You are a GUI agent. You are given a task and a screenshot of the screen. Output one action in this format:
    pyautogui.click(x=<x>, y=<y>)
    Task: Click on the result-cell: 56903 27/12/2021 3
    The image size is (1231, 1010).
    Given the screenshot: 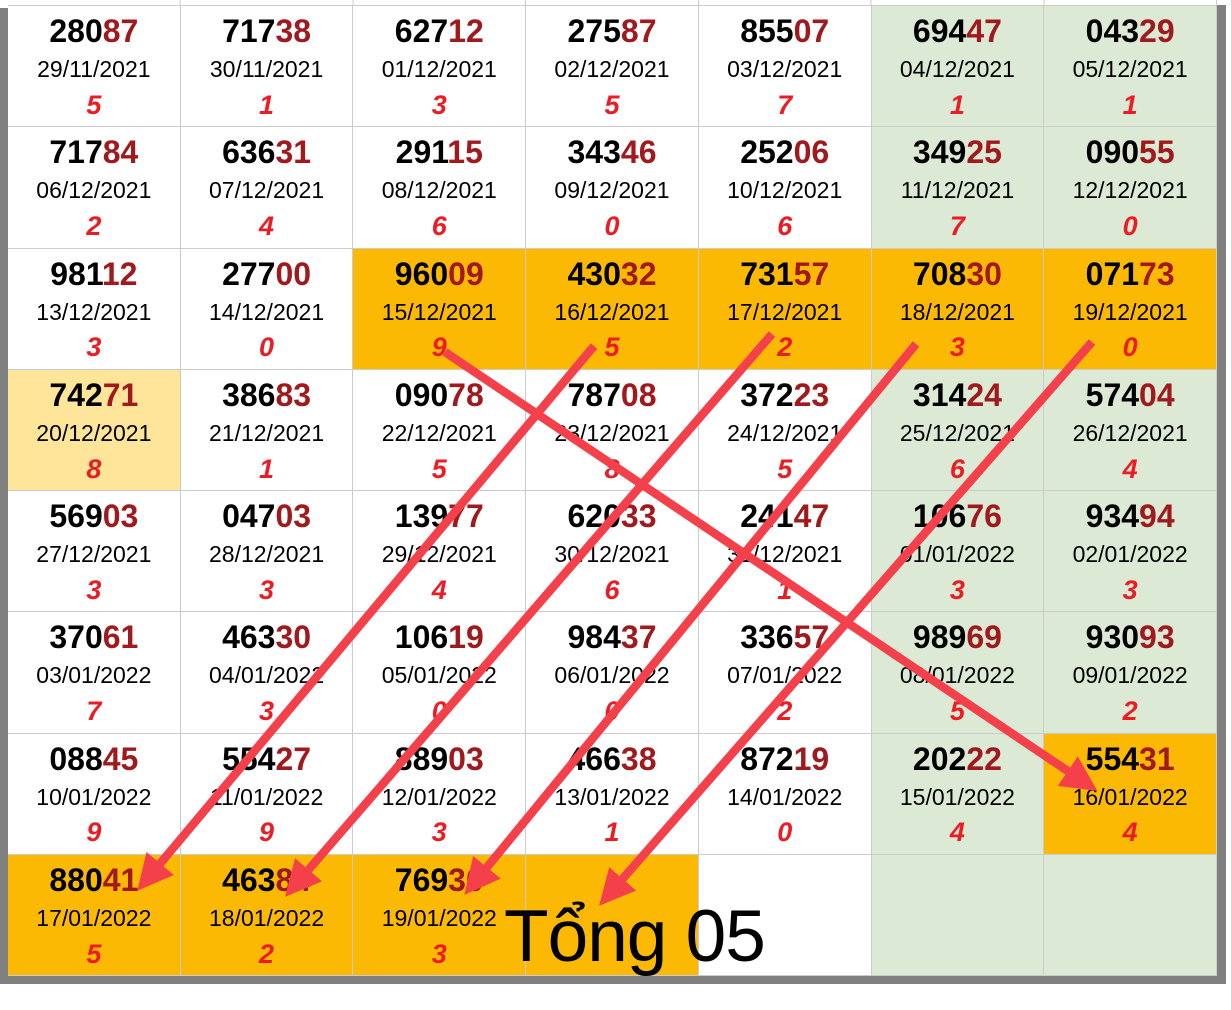 What is the action you would take?
    pyautogui.click(x=94, y=552)
    